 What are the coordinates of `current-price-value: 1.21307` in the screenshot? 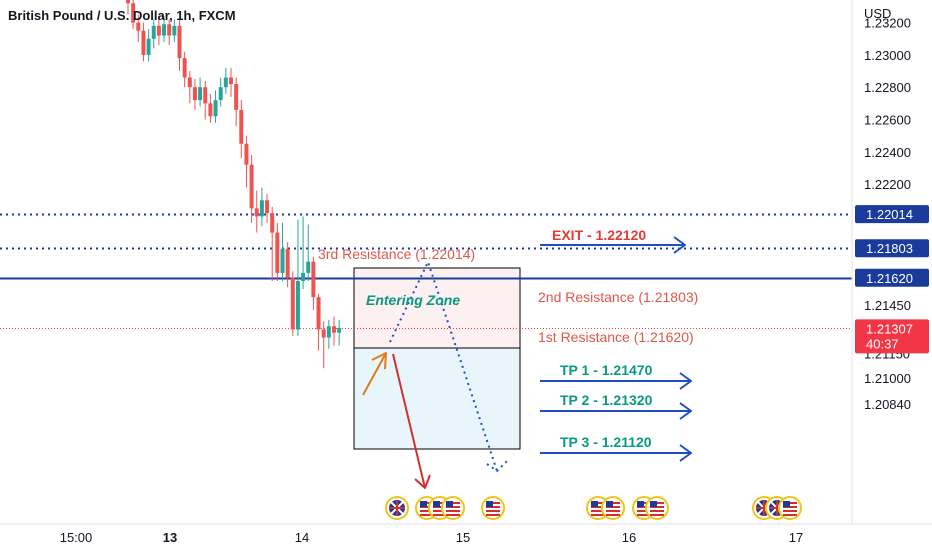 It's located at (889, 328).